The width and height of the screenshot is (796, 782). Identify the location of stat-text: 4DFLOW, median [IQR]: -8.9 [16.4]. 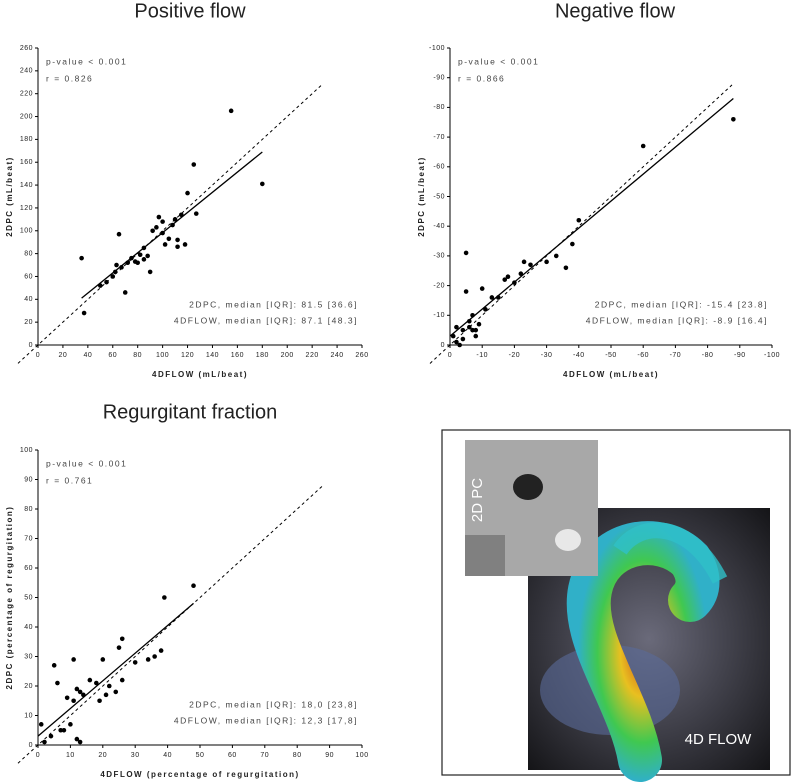
(677, 320).